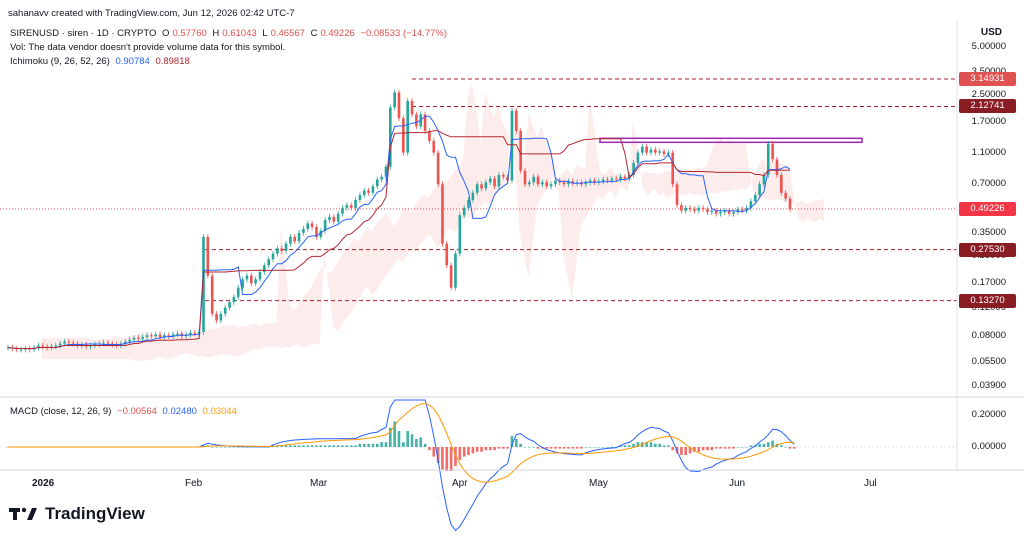 This screenshot has height=537, width=1024. What do you see at coordinates (991, 32) in the screenshot?
I see `currency-label: USD` at bounding box center [991, 32].